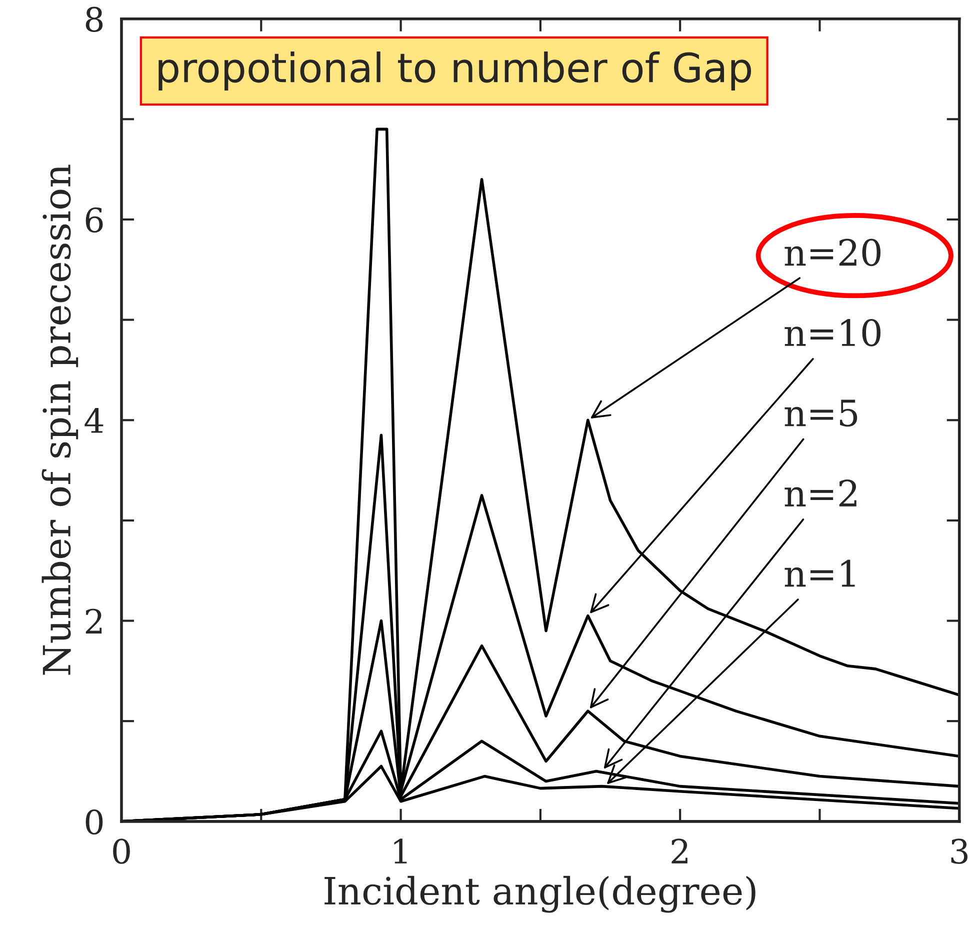 The width and height of the screenshot is (972, 942). What do you see at coordinates (455, 71) in the screenshot?
I see `annotation: propotional to number of Gap` at bounding box center [455, 71].